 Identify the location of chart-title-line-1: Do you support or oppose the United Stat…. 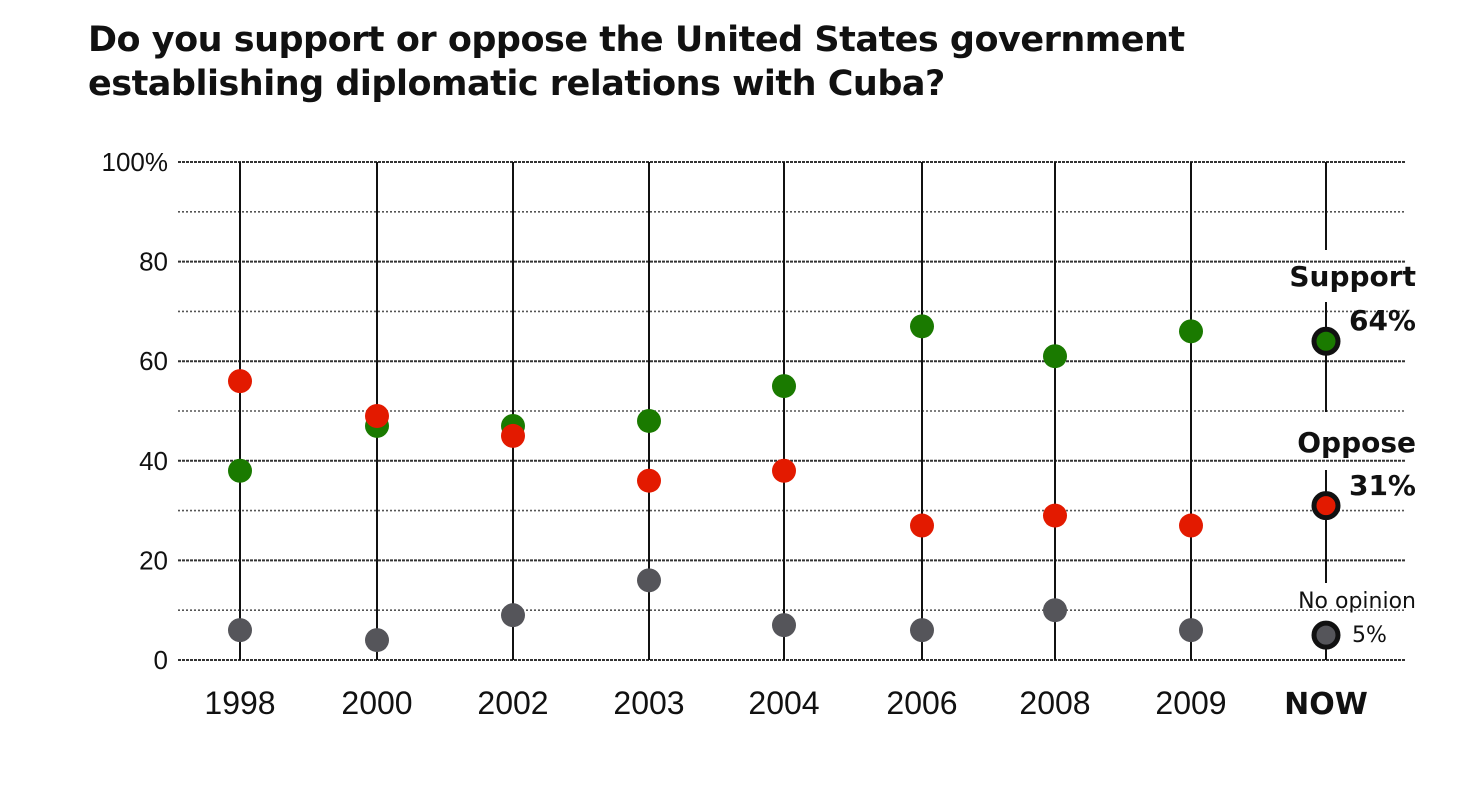
(636, 40).